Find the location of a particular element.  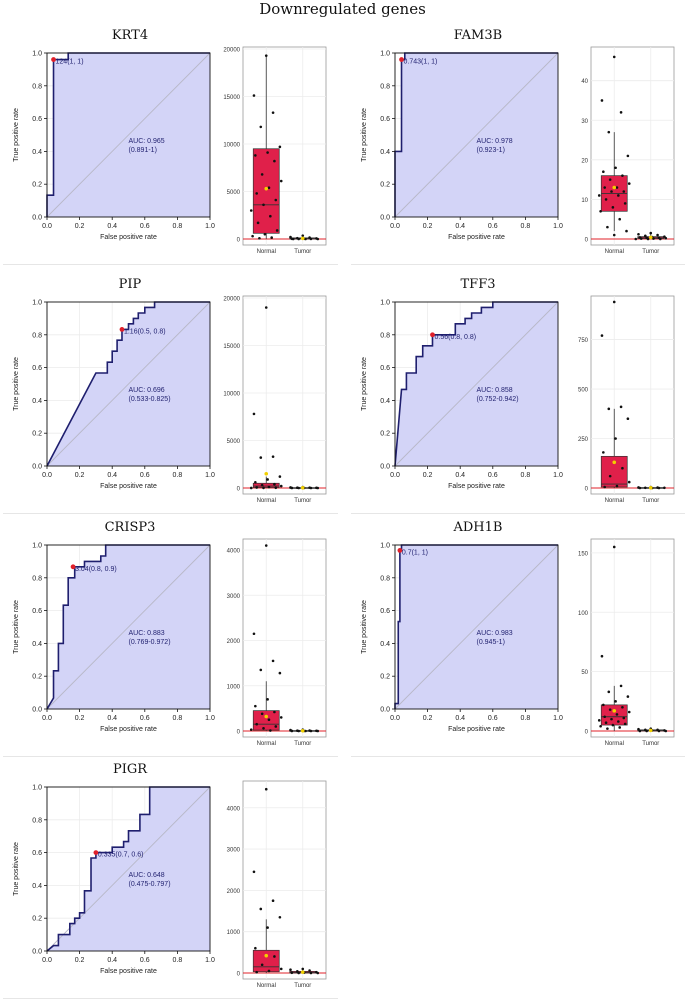

roc-y-tick-label: 0.4 is located at coordinates (37, 886).